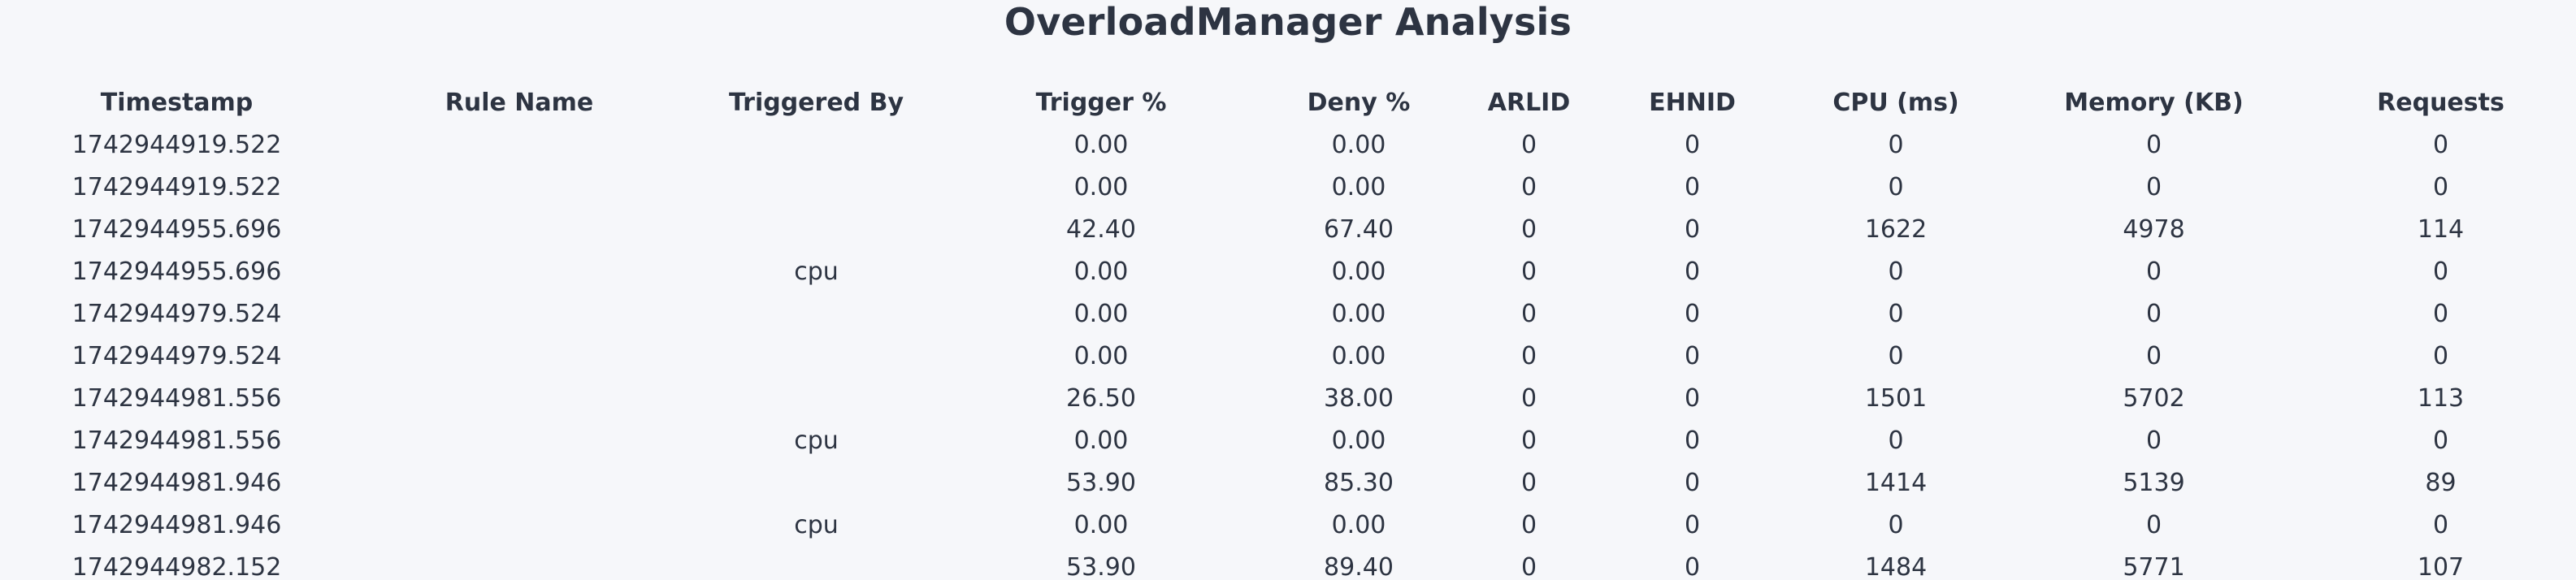 The width and height of the screenshot is (2576, 580). What do you see at coordinates (1288, 525) in the screenshot?
I see `table-row: 1742944981.946 cpu 0.00 0.00 0 0 0 0 0` at bounding box center [1288, 525].